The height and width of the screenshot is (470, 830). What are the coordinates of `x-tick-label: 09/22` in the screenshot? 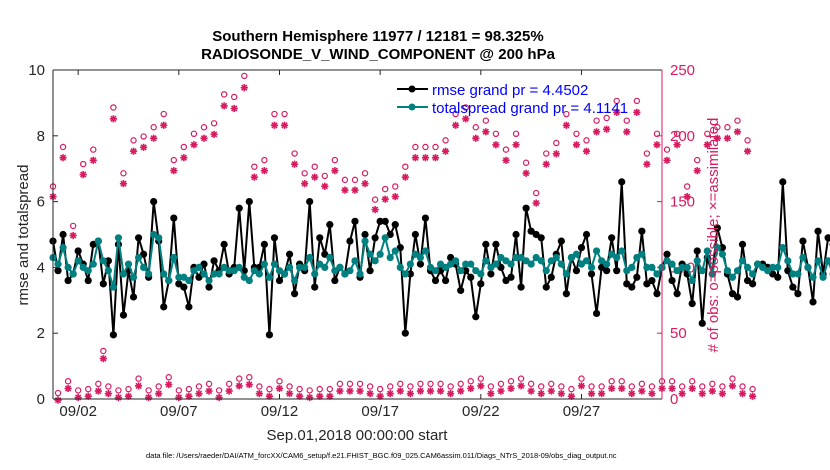 It's located at (481, 411).